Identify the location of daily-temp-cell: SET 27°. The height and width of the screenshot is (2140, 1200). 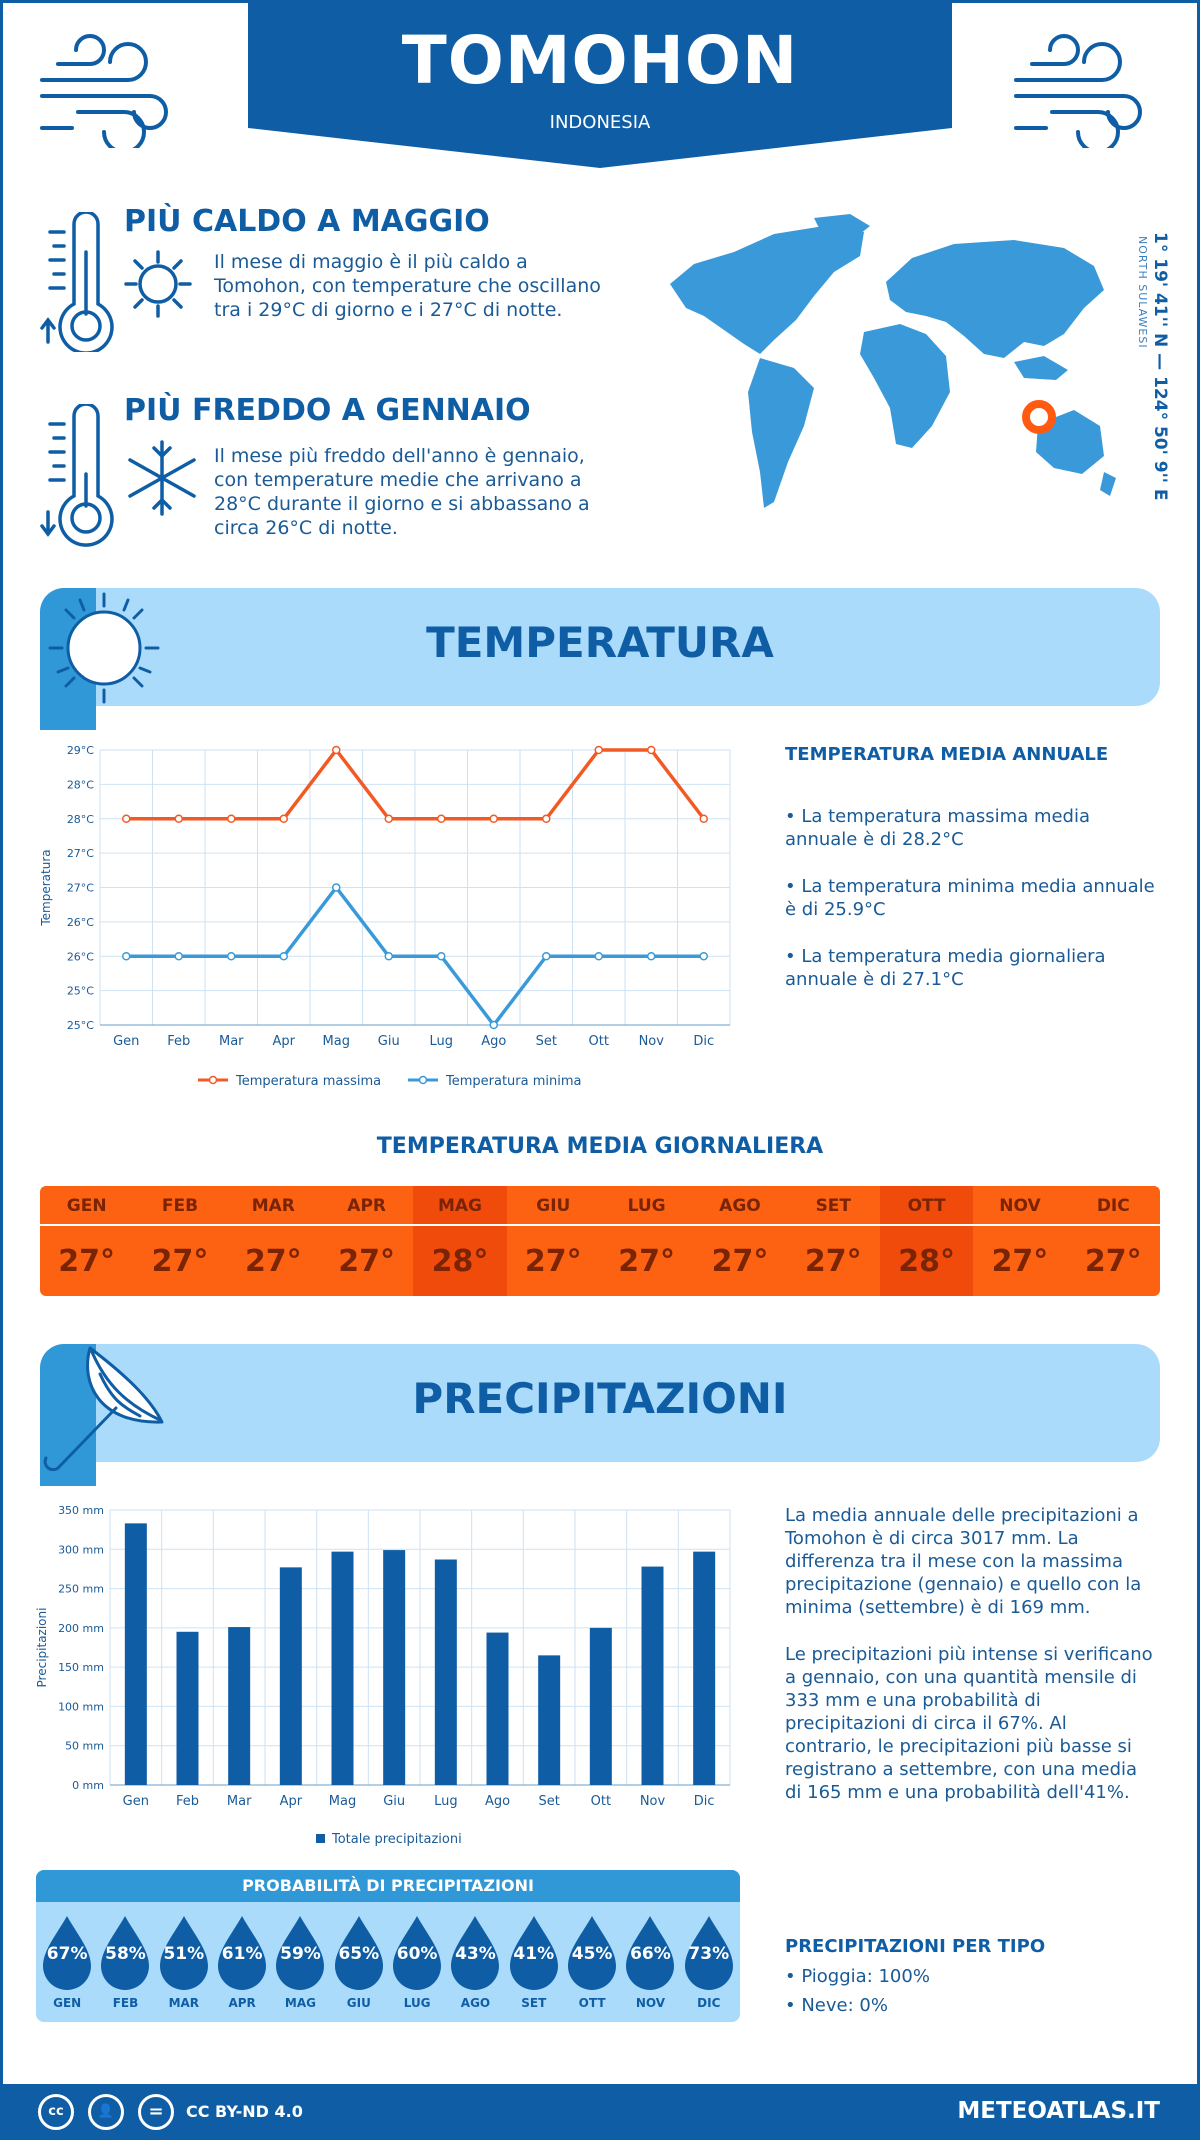
(833, 1241).